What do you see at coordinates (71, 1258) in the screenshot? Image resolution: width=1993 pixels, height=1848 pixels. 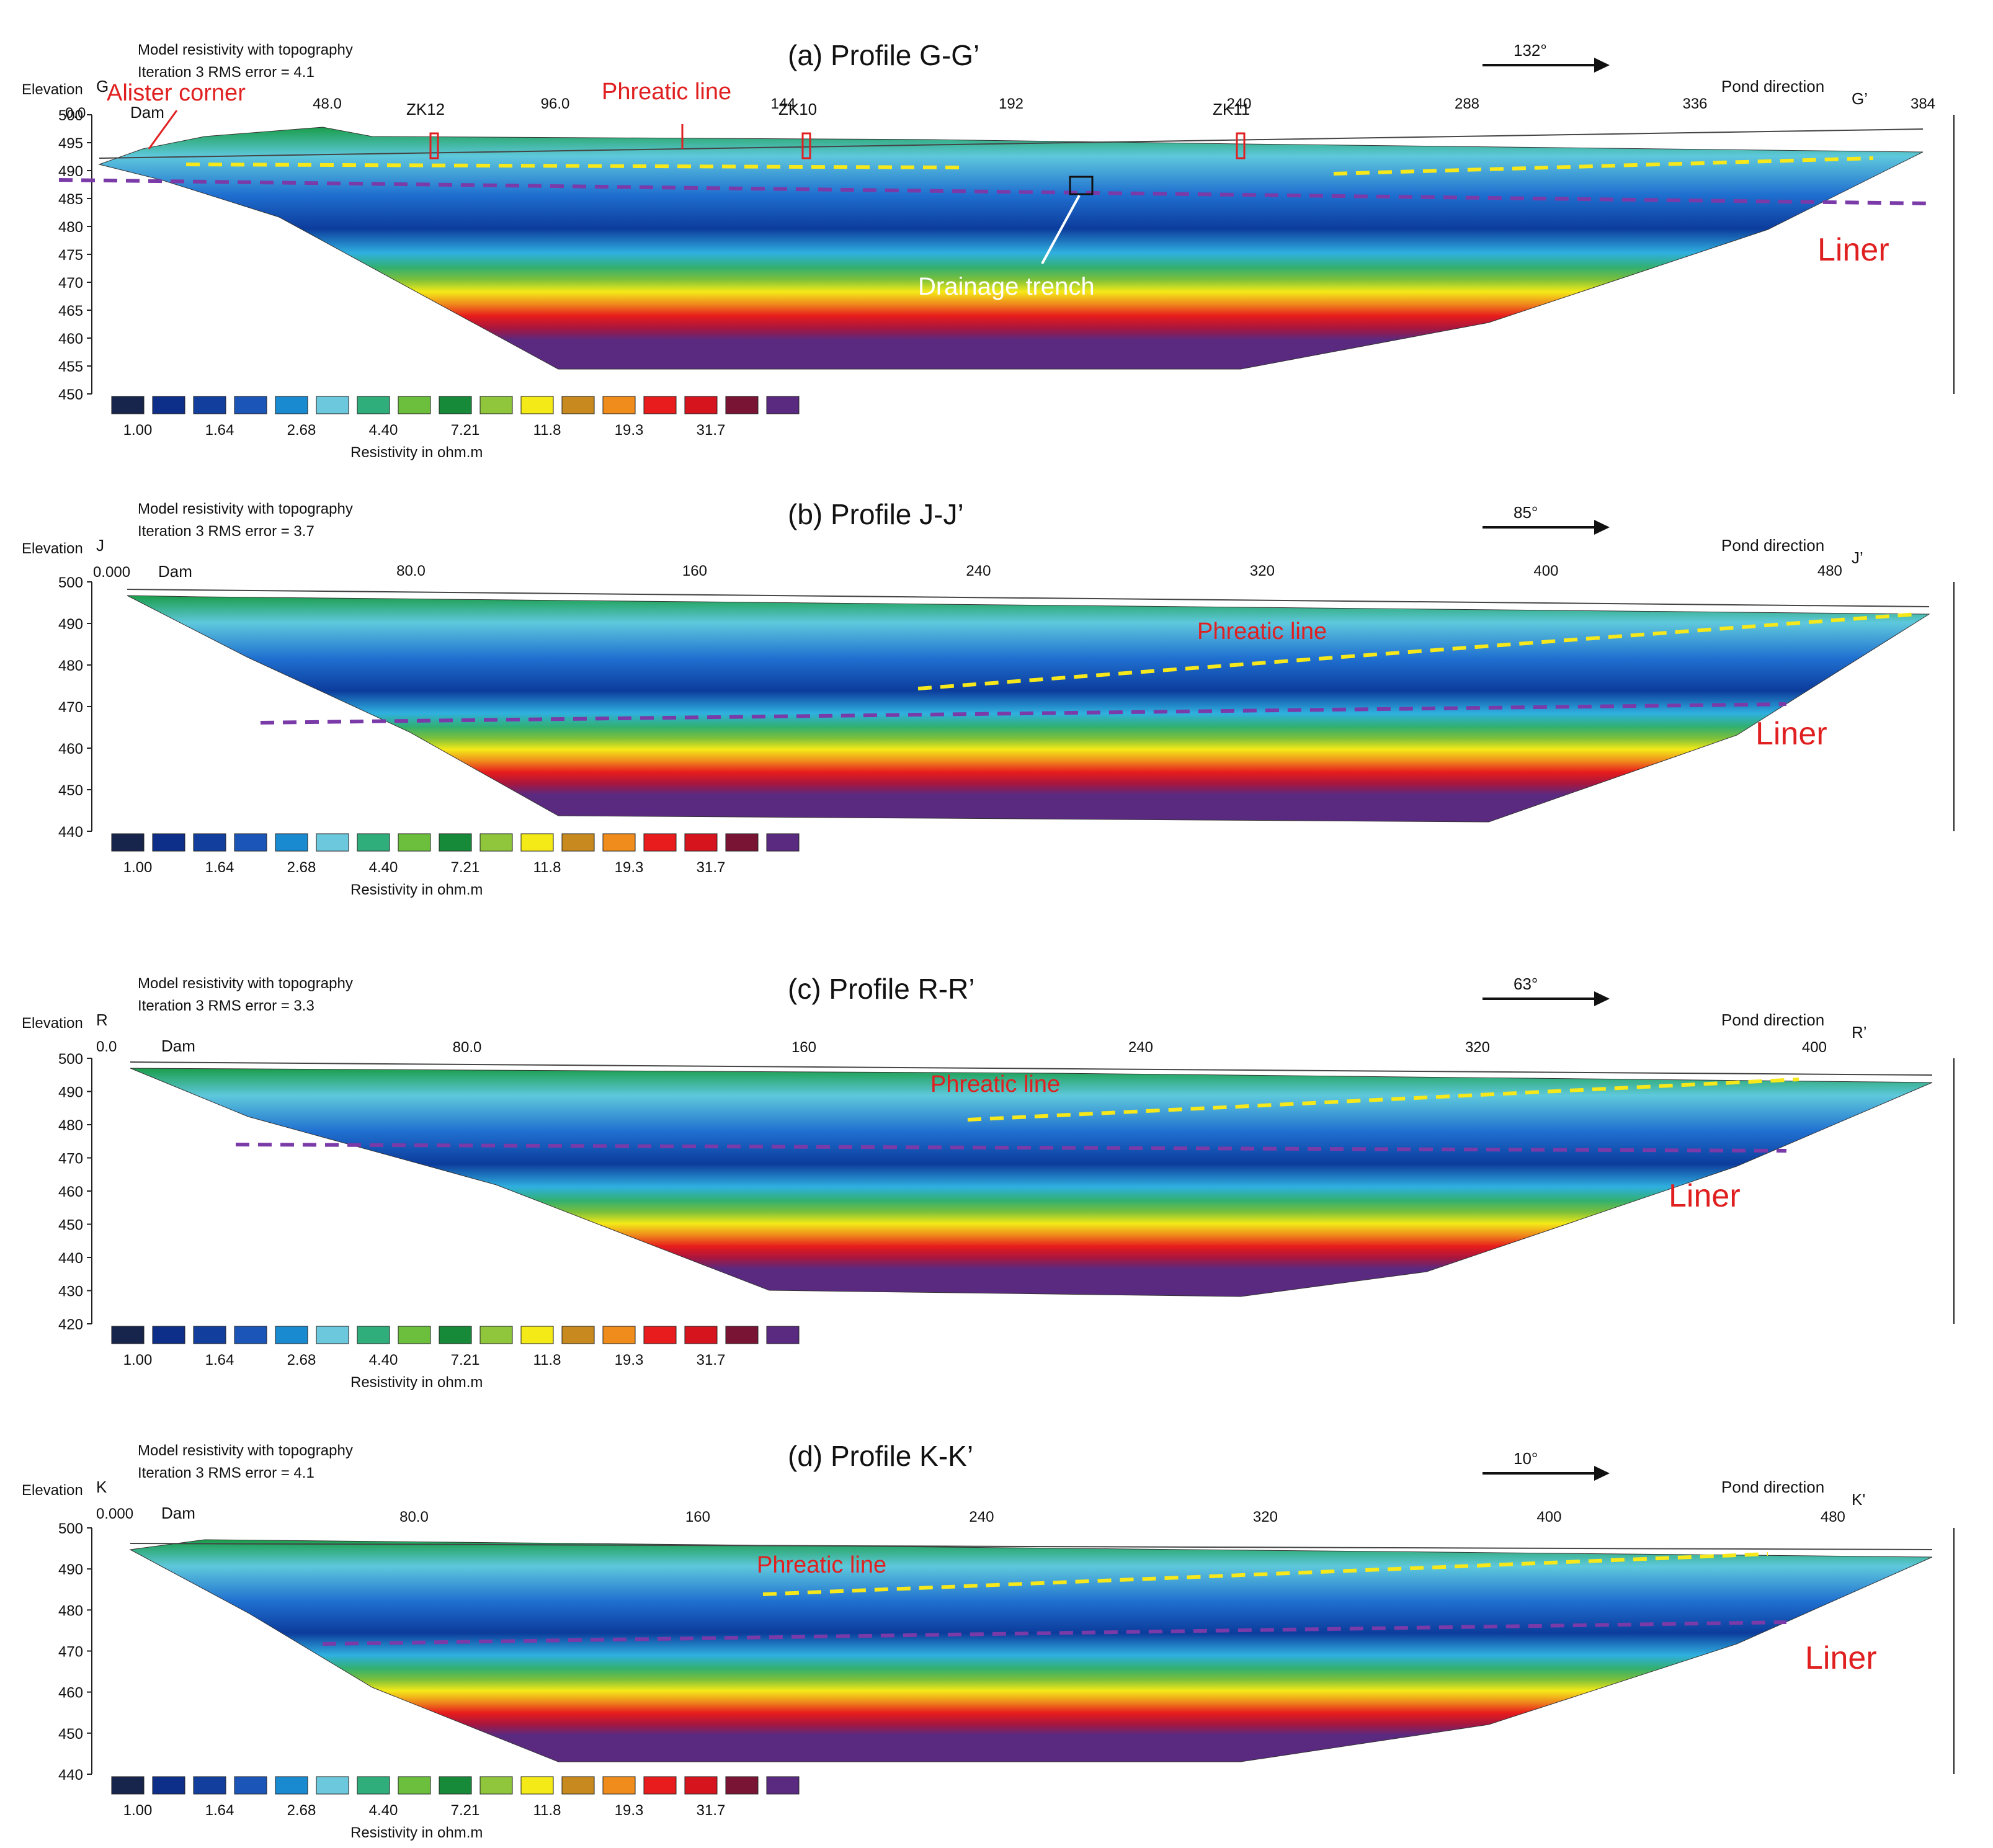 I see `y-tick-label: 440` at bounding box center [71, 1258].